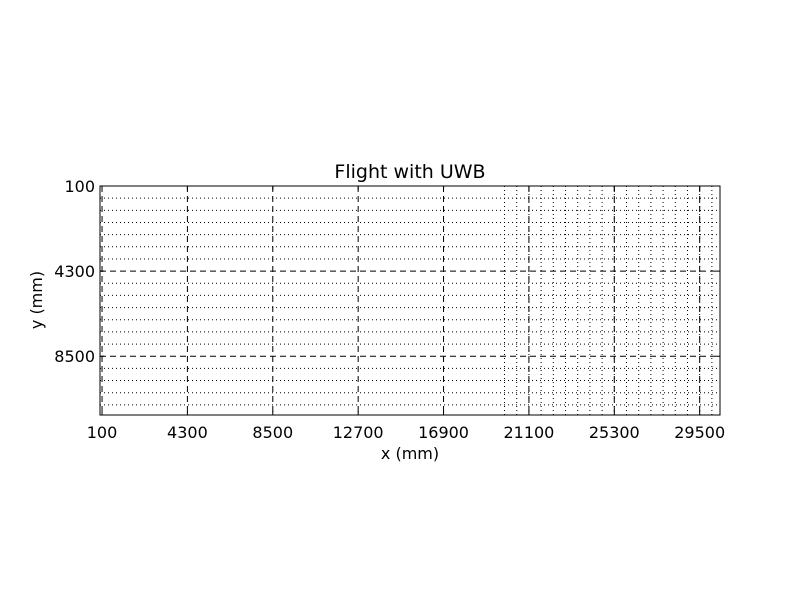  Describe the element at coordinates (102, 432) in the screenshot. I see `x-tick-label: 100` at that location.